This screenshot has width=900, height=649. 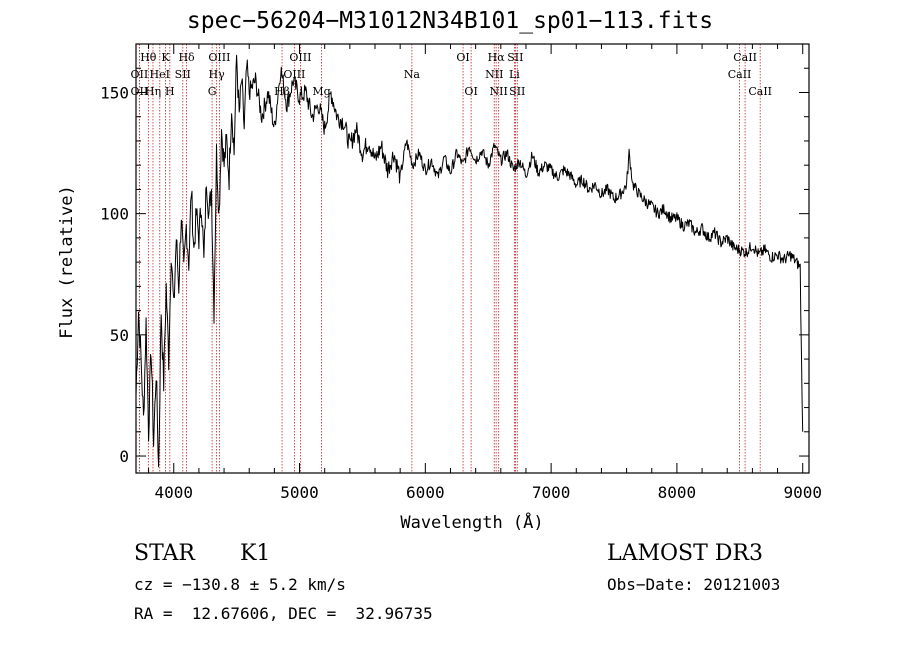 I want to click on line-label-15: Mg, so click(x=321, y=91).